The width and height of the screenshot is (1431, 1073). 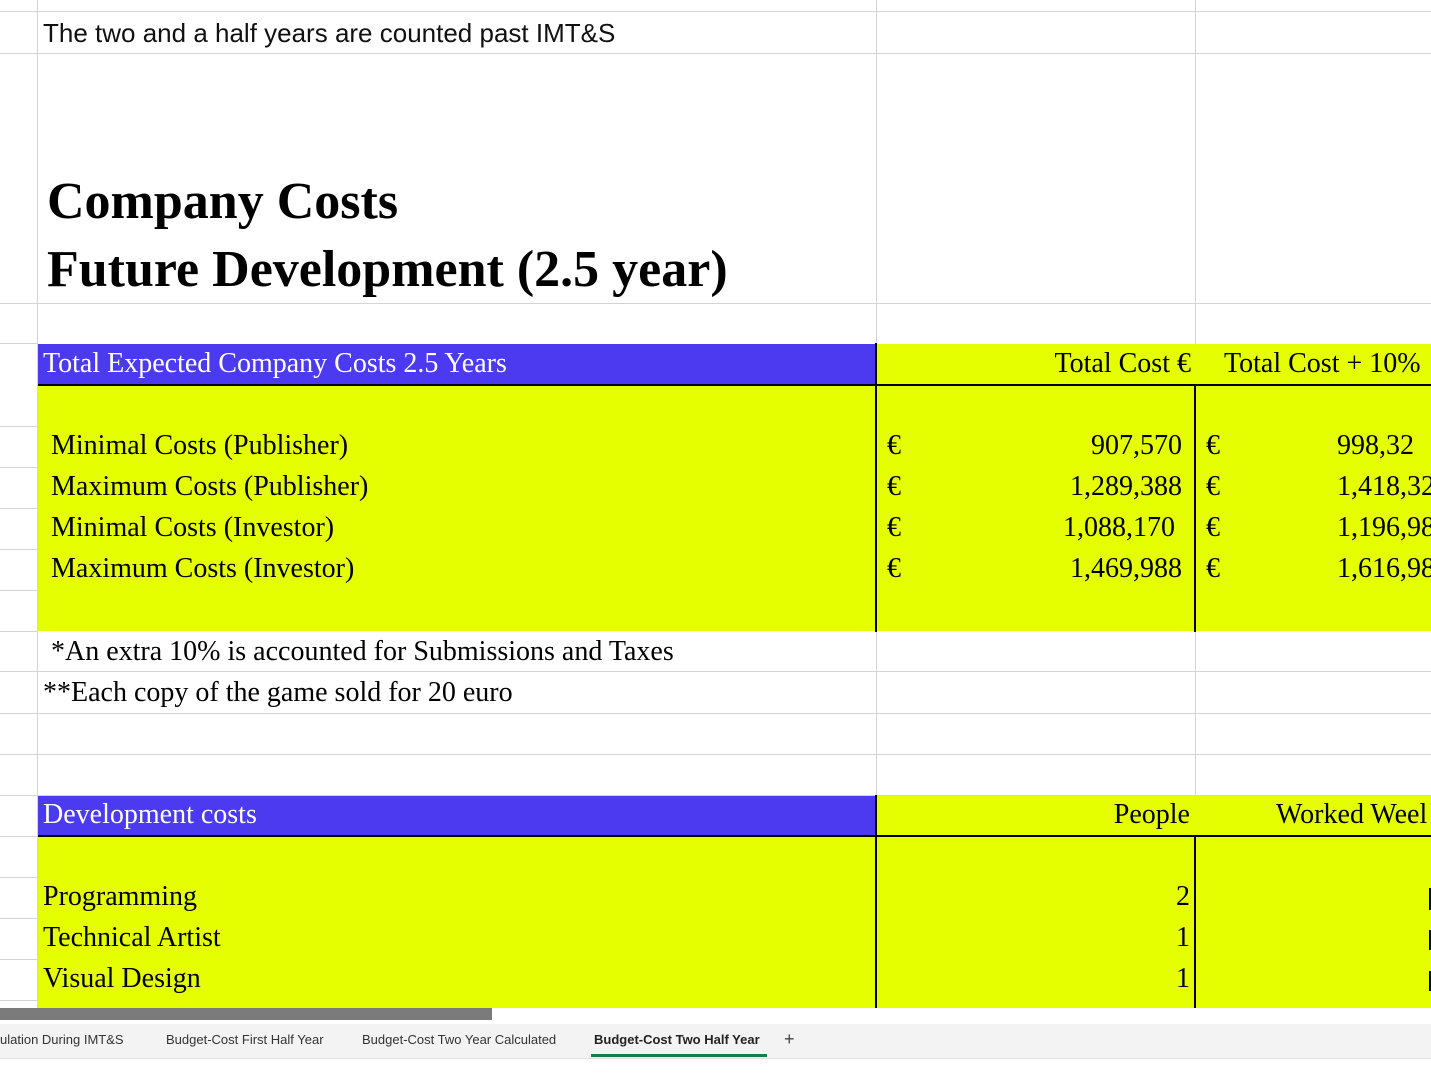 What do you see at coordinates (1384, 527) in the screenshot?
I see `cost-plus-value: 1,196,98` at bounding box center [1384, 527].